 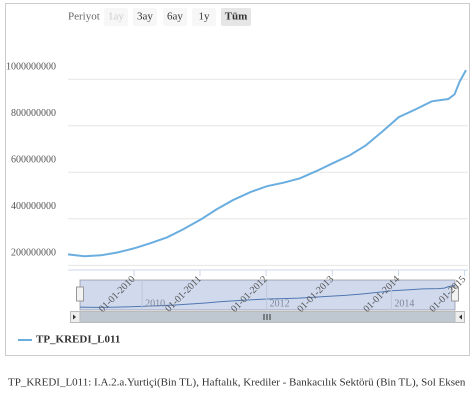 What do you see at coordinates (84, 17) in the screenshot?
I see `range-label: Periyot` at bounding box center [84, 17].